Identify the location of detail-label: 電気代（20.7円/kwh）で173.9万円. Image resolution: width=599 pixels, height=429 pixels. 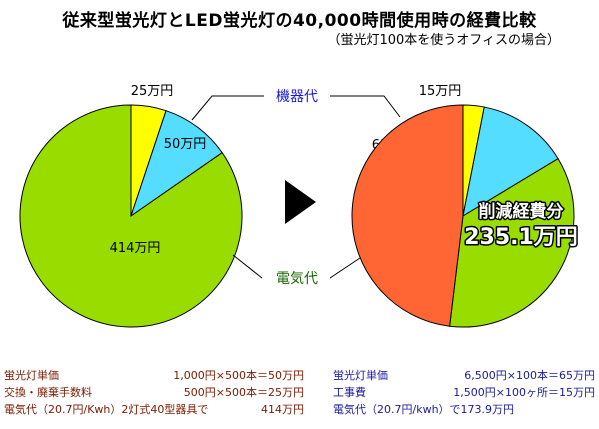
(424, 409).